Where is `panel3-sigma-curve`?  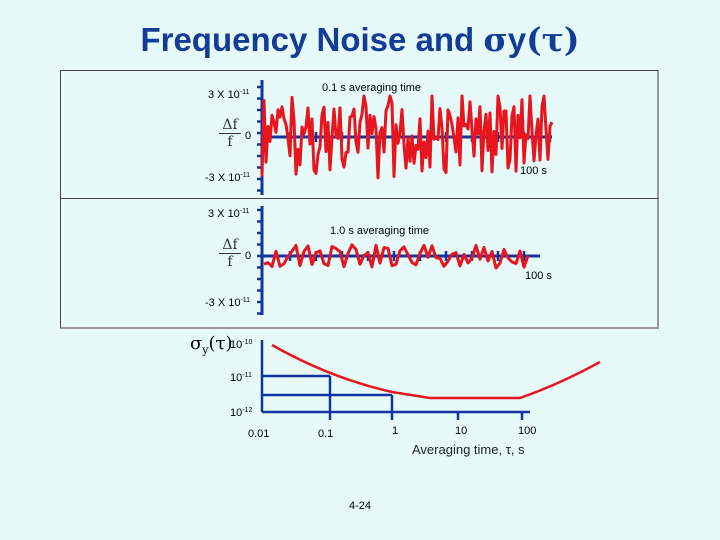 panel3-sigma-curve is located at coordinates (436, 371).